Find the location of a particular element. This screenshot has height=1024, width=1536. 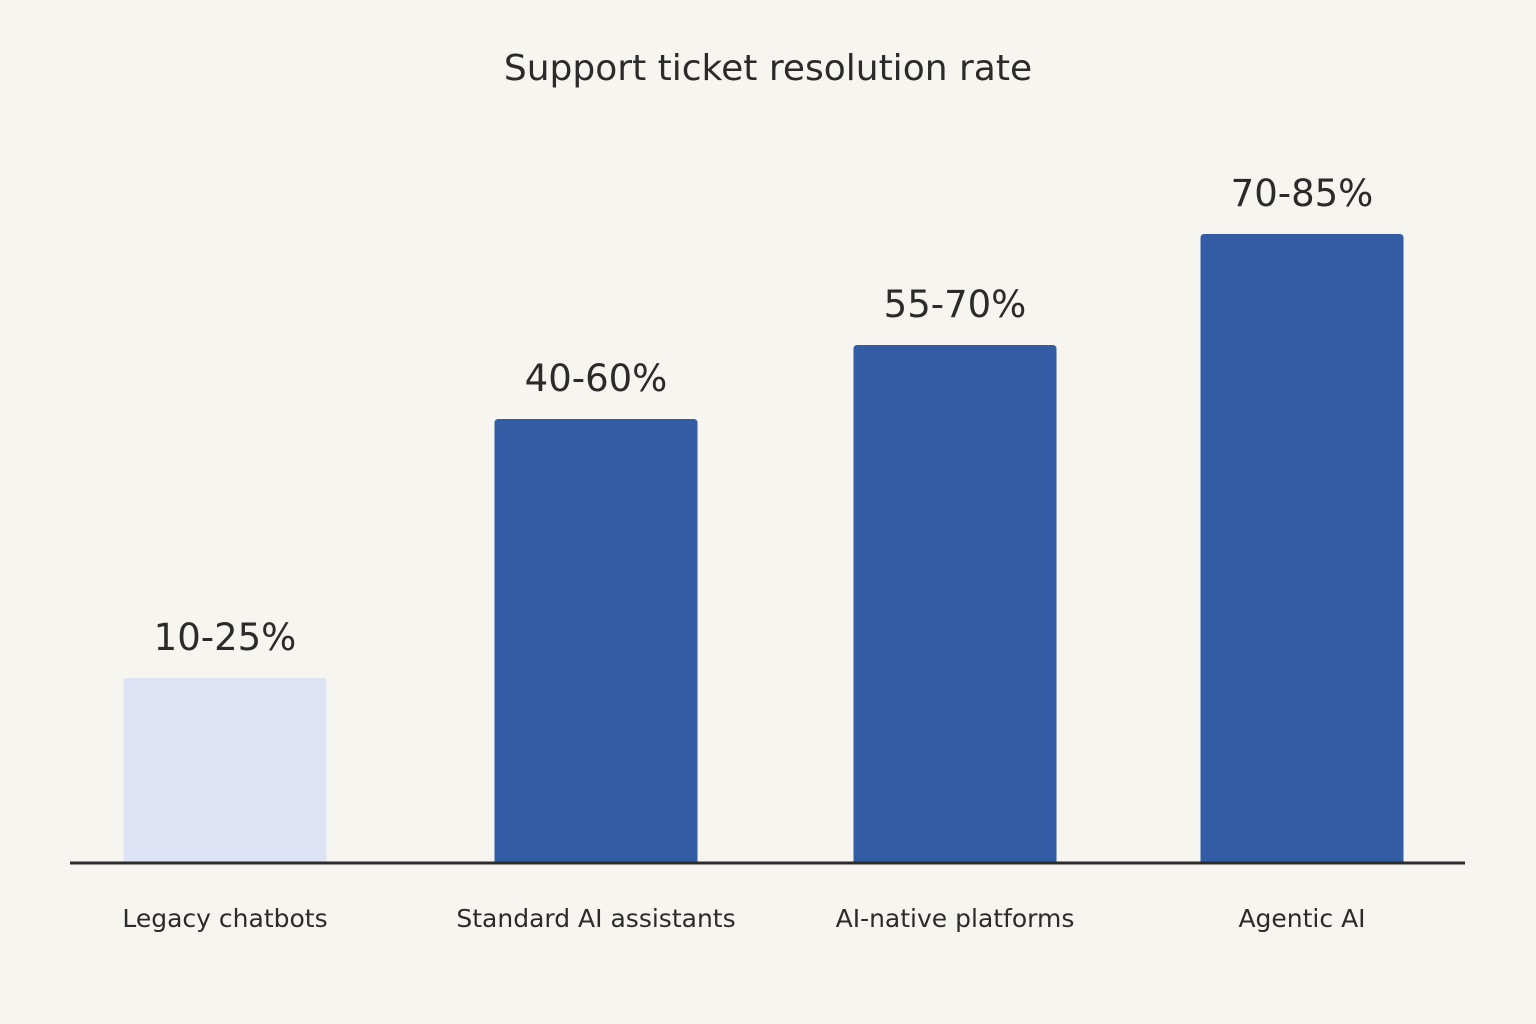

bar-standard-ai-assistants is located at coordinates (596, 641).